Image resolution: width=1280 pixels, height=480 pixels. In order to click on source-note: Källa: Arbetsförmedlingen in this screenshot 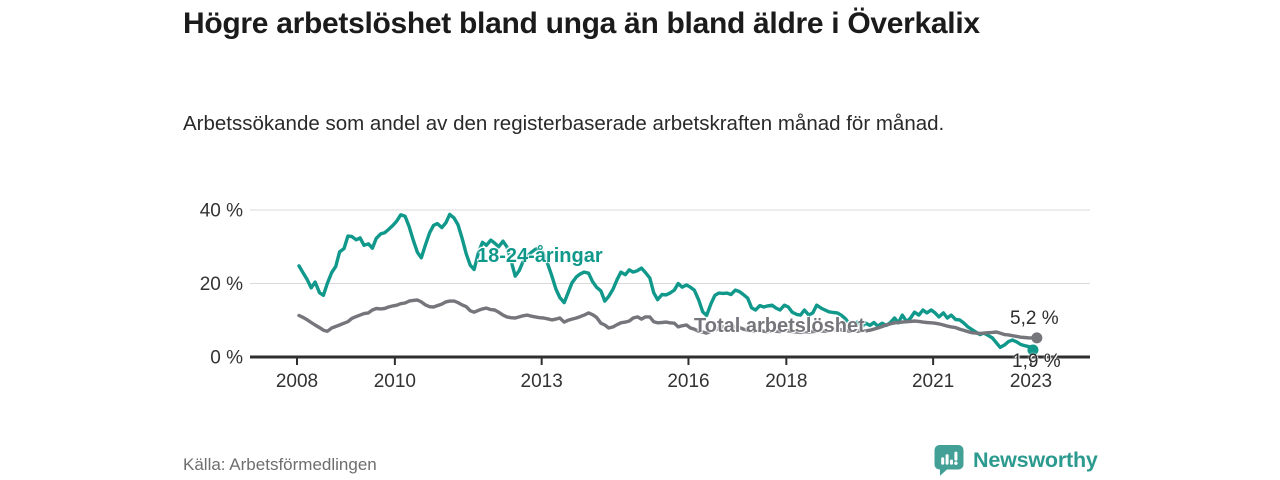, I will do `click(280, 464)`.